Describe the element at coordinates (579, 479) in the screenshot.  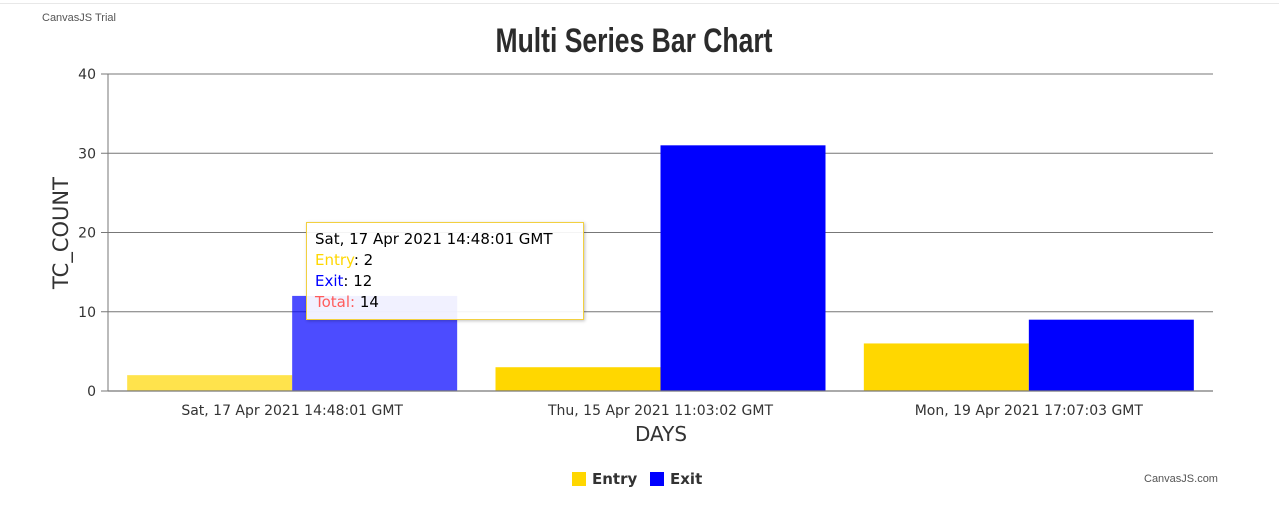
I see `legend-swatch-entry` at that location.